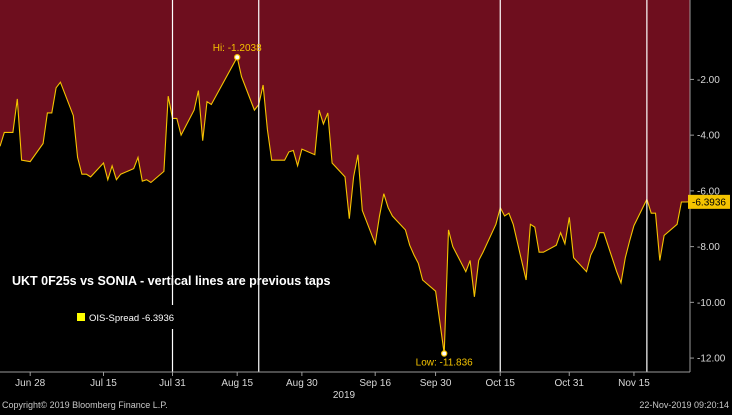  I want to click on x-tick-label: Jul 15, so click(103, 383).